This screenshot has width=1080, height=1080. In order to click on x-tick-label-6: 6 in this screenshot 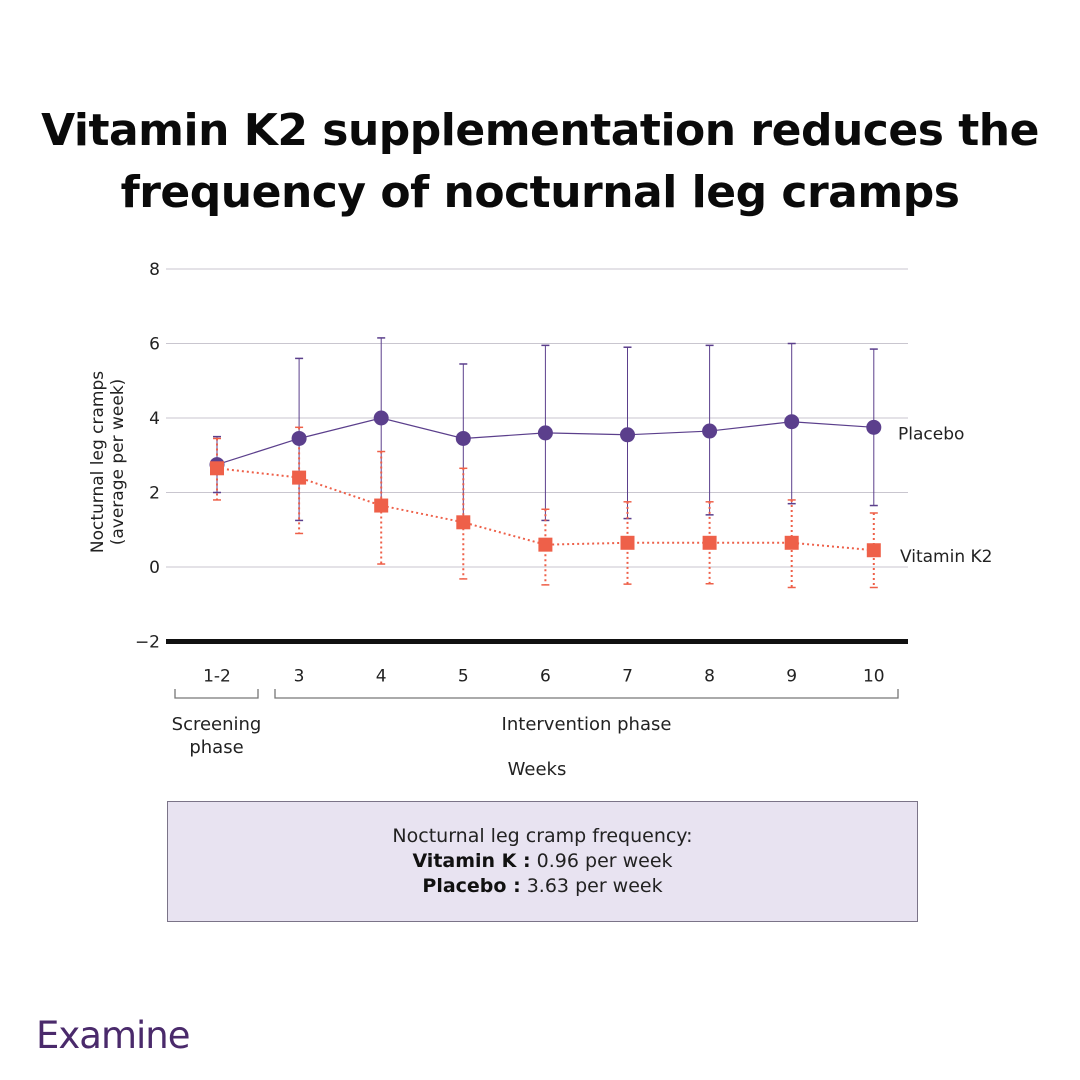, I will do `click(545, 677)`.